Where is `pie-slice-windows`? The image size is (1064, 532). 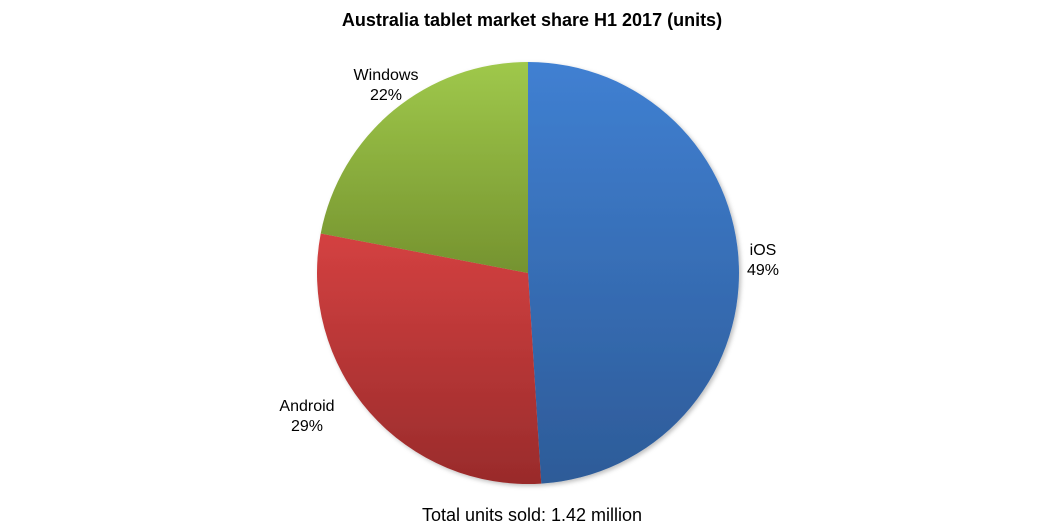 pie-slice-windows is located at coordinates (424, 167).